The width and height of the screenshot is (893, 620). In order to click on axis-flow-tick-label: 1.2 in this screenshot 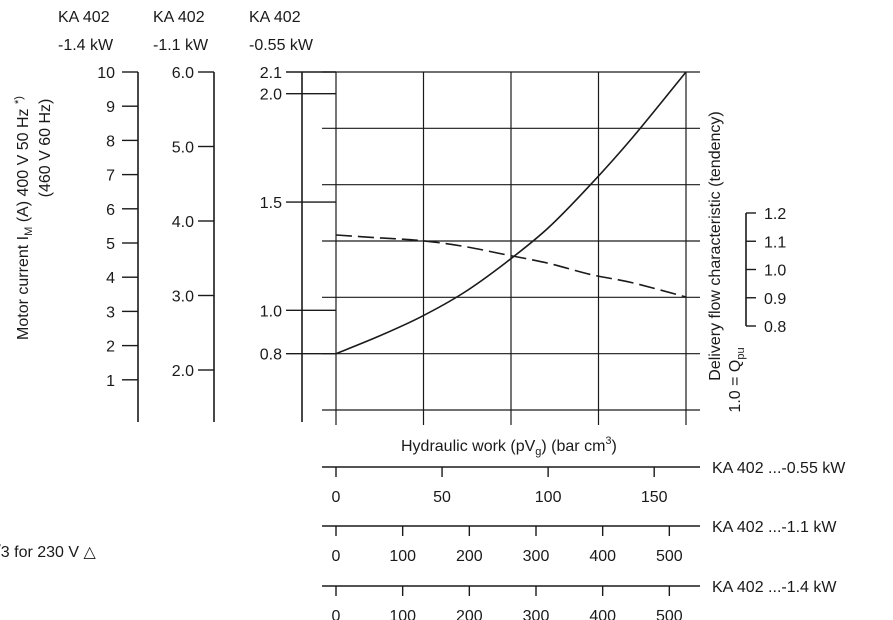, I will do `click(775, 214)`.